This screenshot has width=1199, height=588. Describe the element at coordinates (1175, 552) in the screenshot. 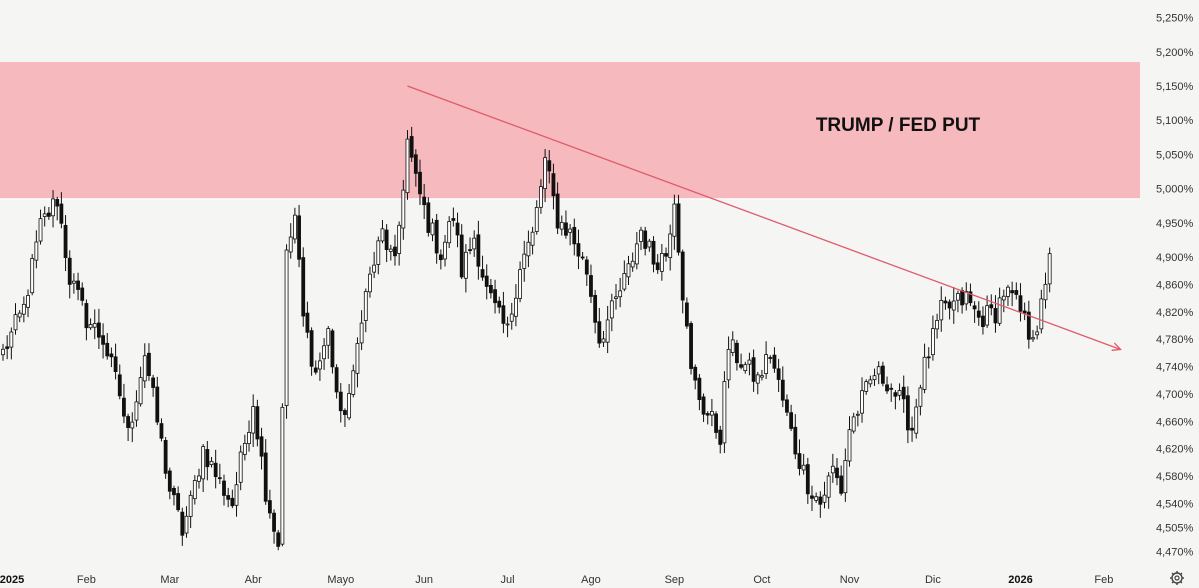

I see `y-tick-label: 4,470%` at that location.